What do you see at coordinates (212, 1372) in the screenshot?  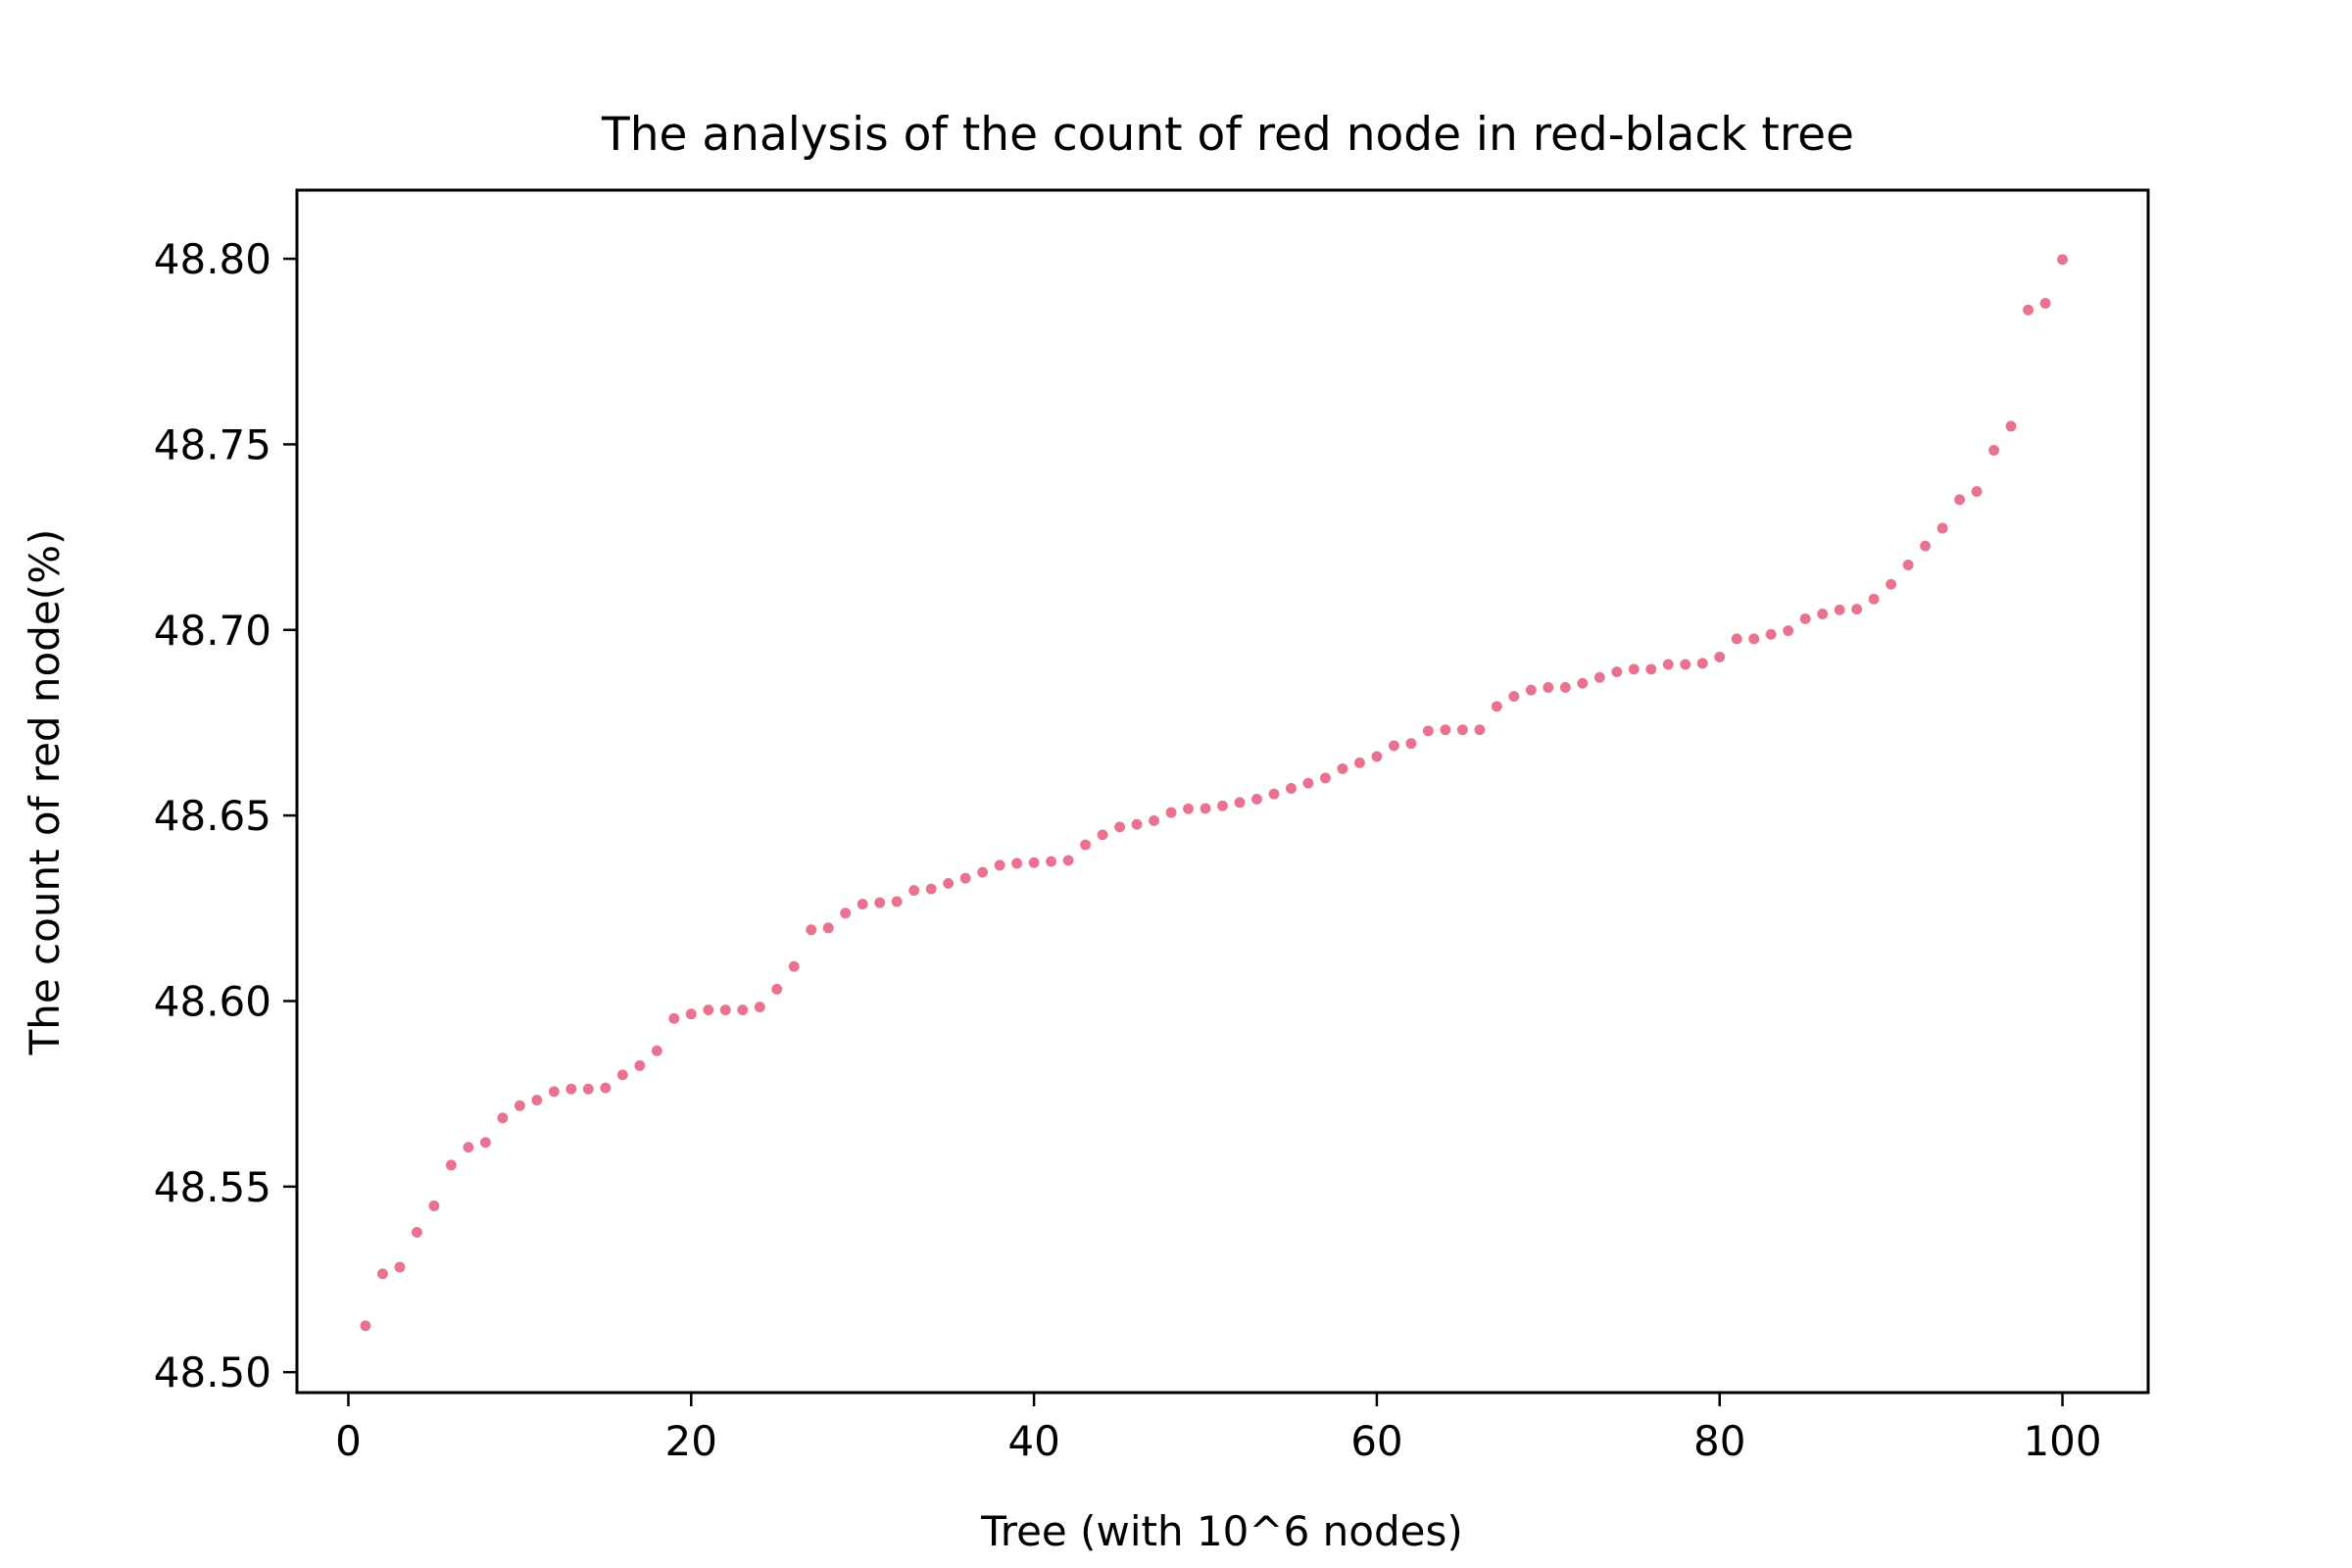 I see `y-tick-label: 48.50` at bounding box center [212, 1372].